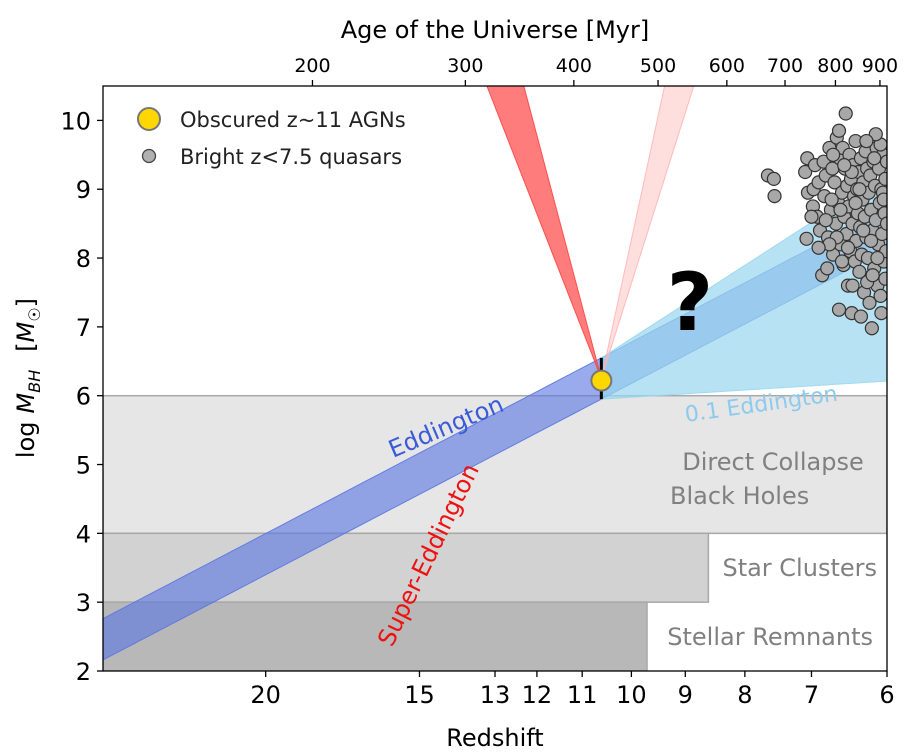 The width and height of the screenshot is (917, 756). Describe the element at coordinates (26, 402) in the screenshot. I see `y-axis-title-m: M` at that location.